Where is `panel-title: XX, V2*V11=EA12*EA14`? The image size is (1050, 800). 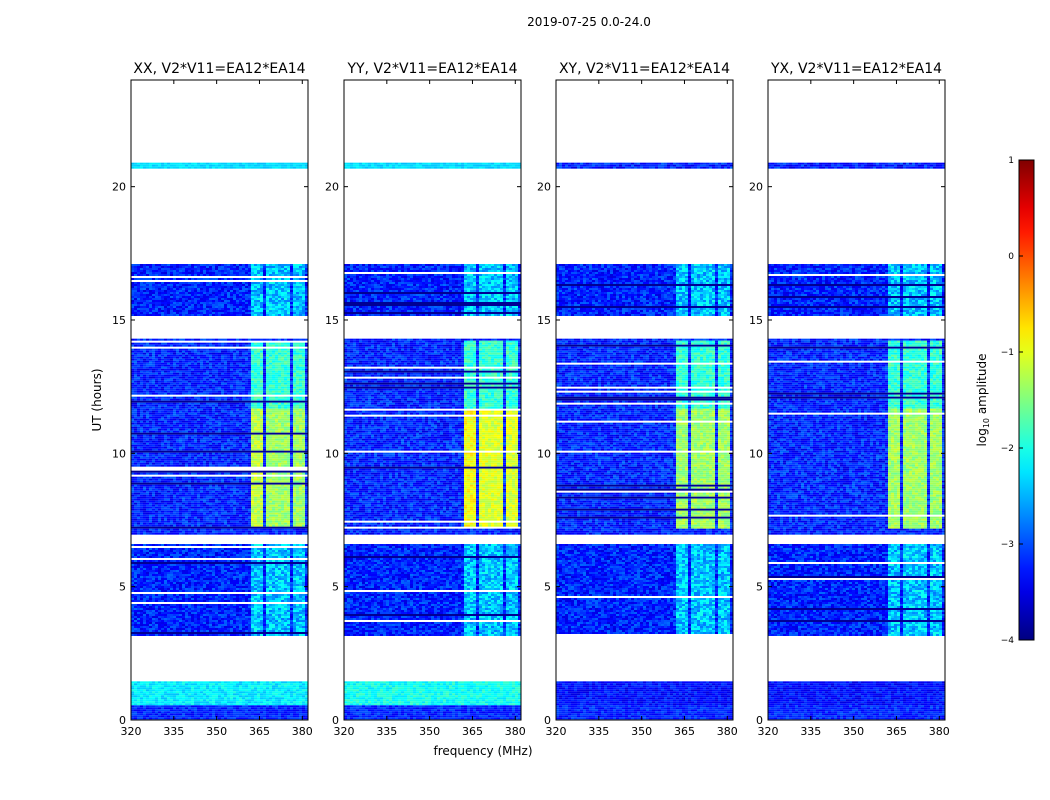
panel-title: XX, V2*V11=EA12*EA14 is located at coordinates (219, 69).